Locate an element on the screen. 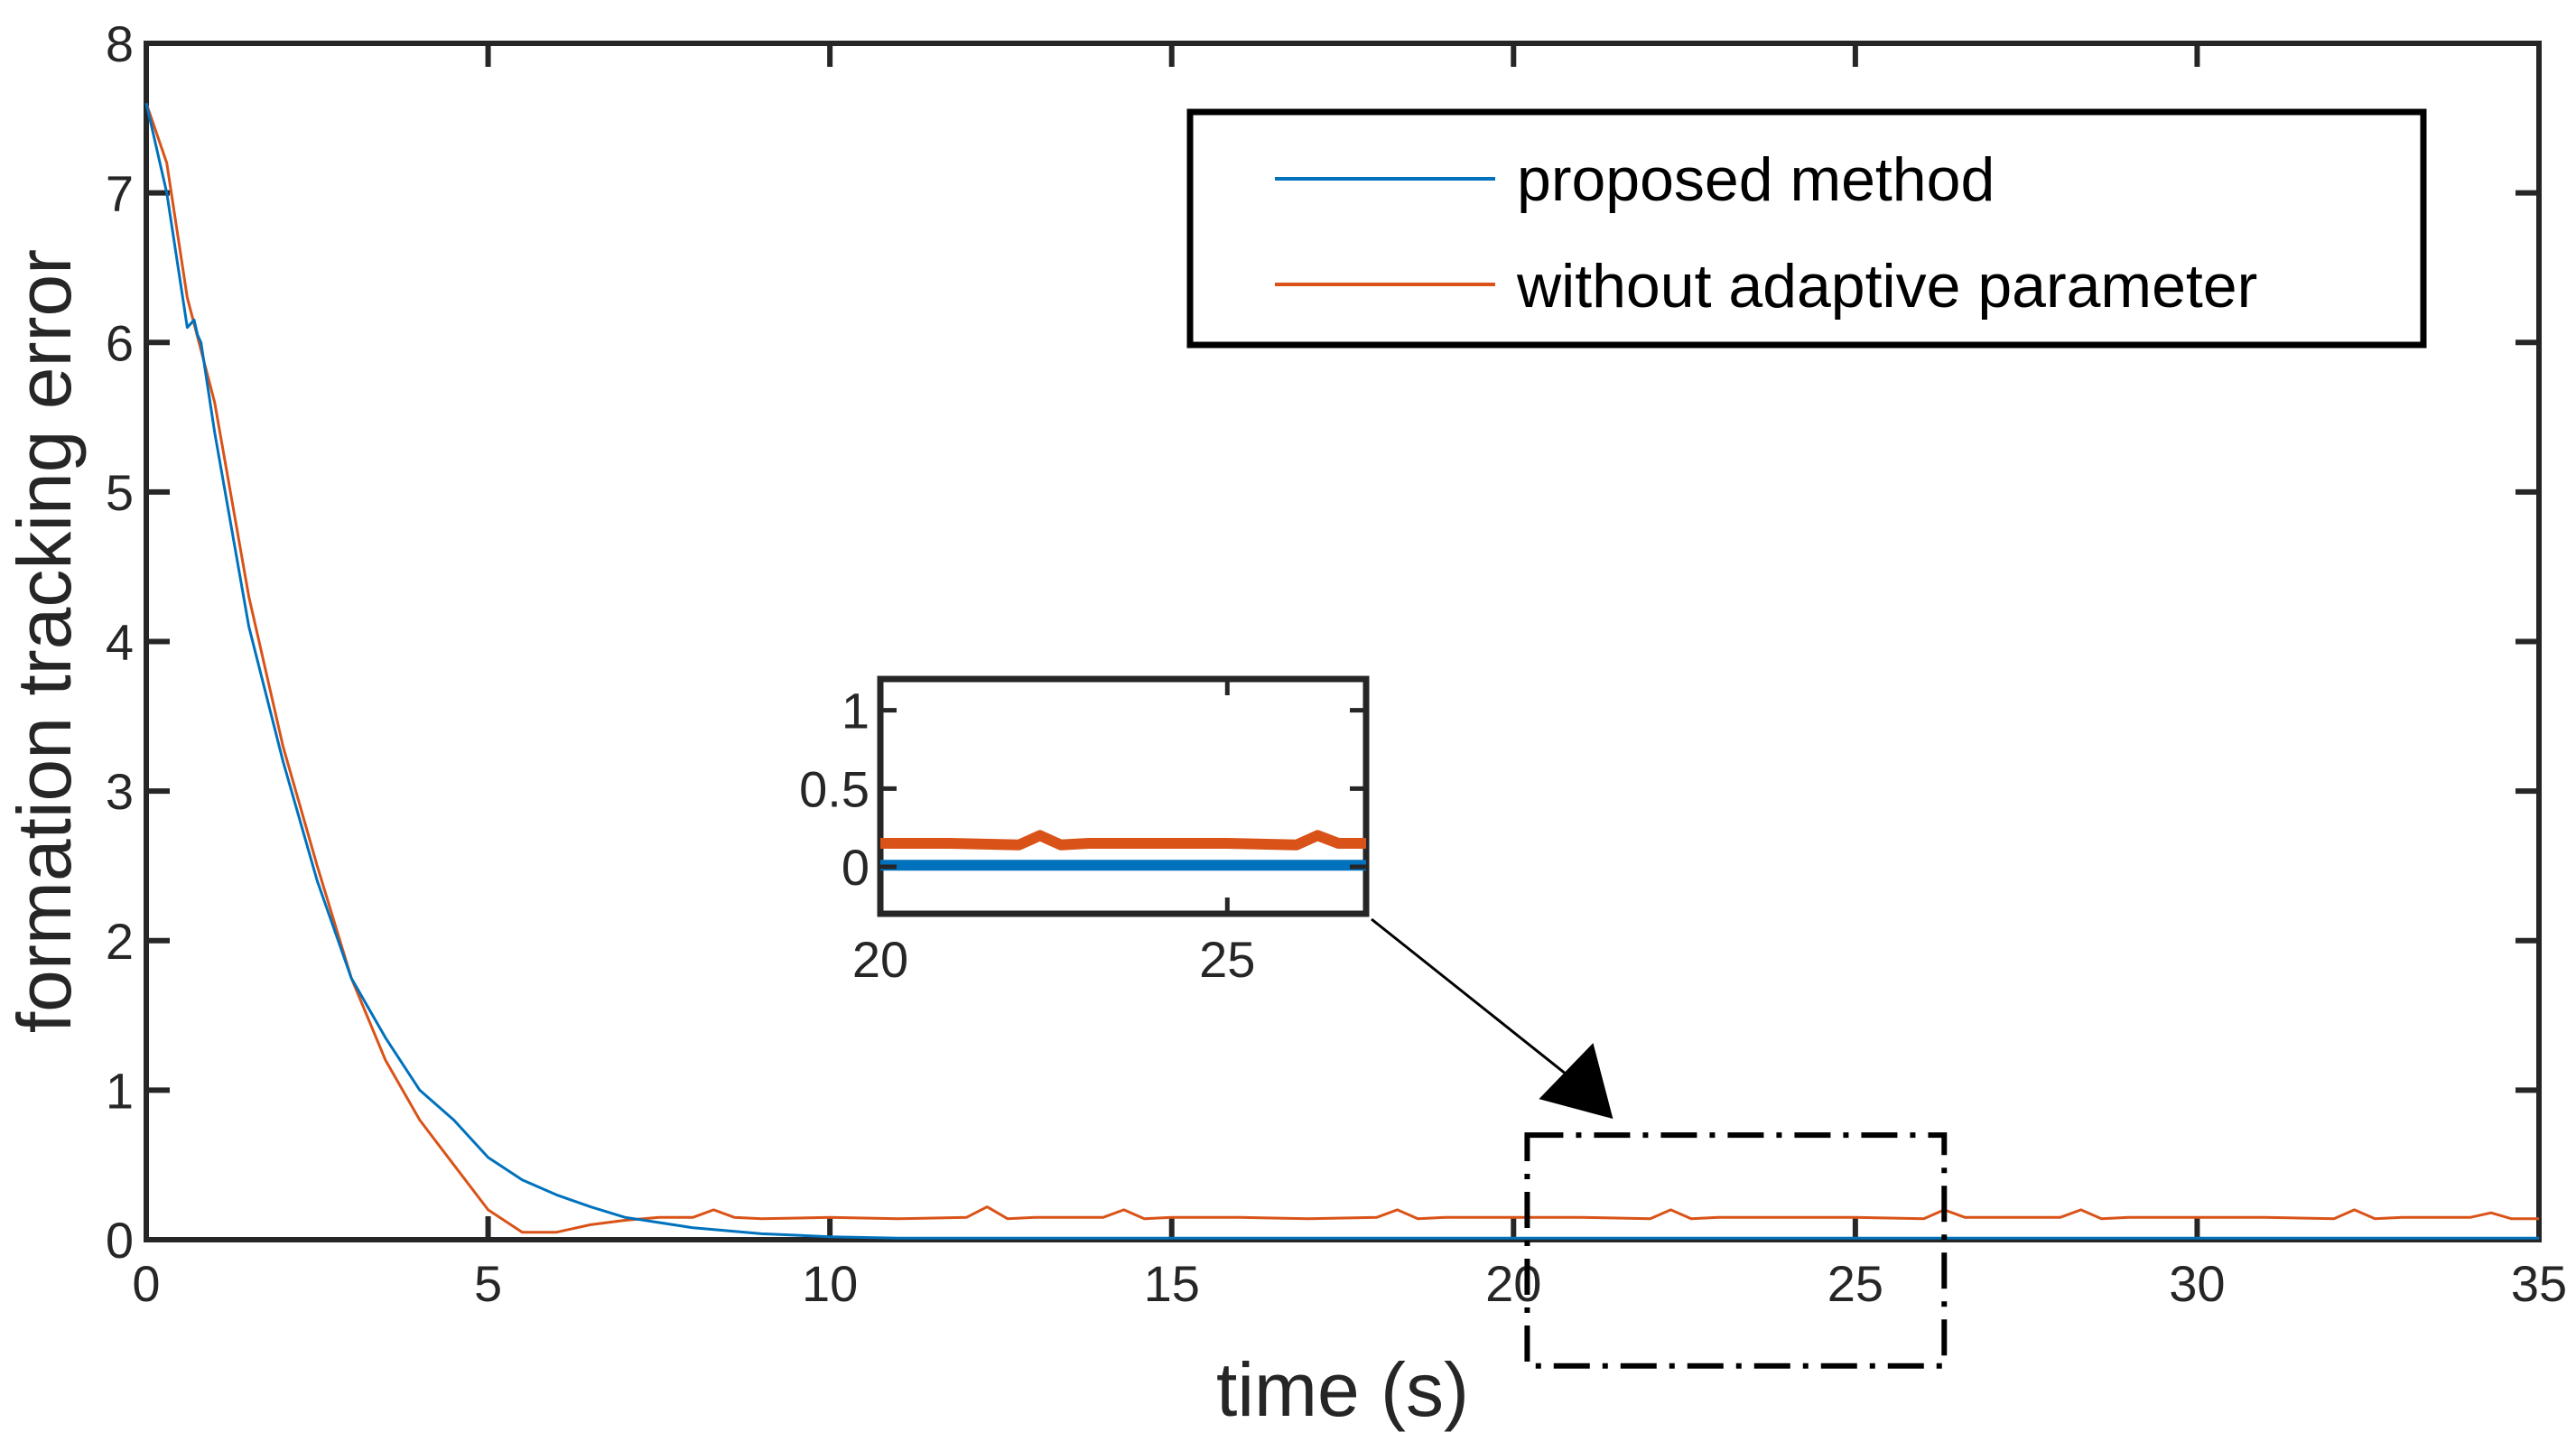  x-axis-label: time (s) is located at coordinates (1342, 1389).